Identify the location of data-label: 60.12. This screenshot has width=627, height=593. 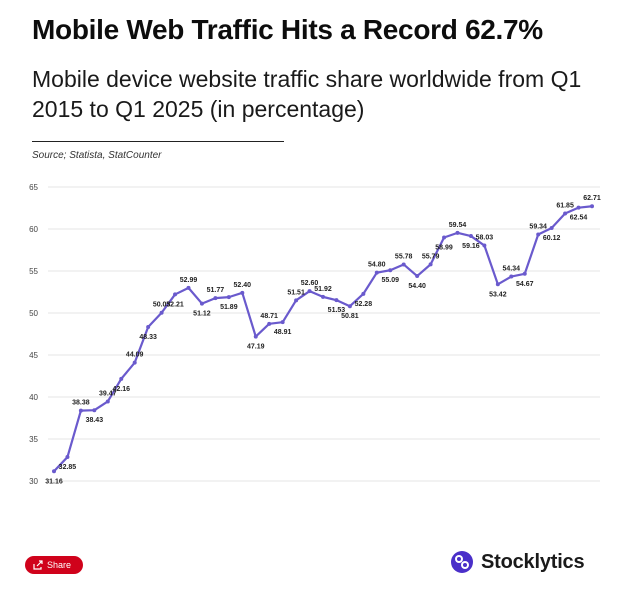
(552, 238).